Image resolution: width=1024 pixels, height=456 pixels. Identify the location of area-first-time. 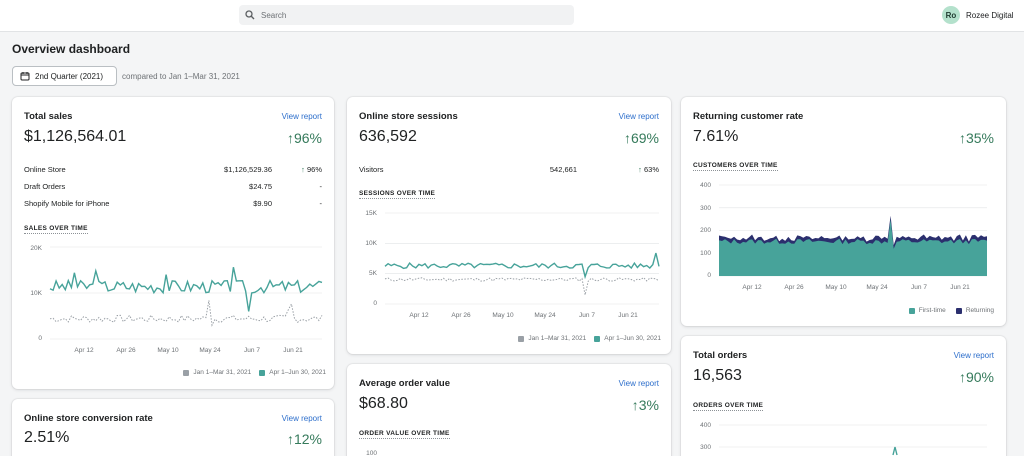
(853, 247).